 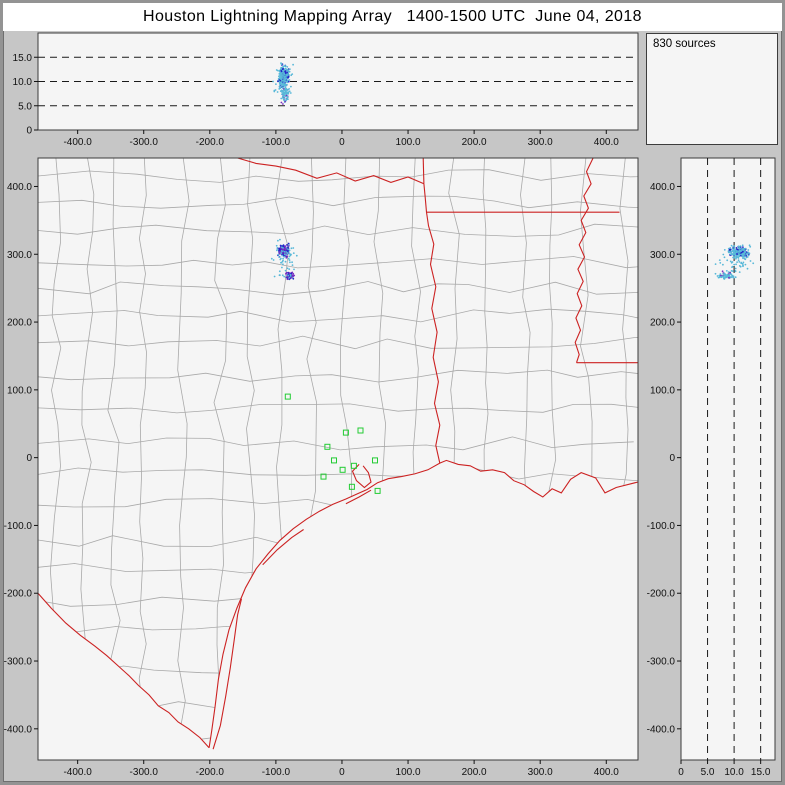 What do you see at coordinates (19, 390) in the screenshot?
I see `y-tick-label: 100.0` at bounding box center [19, 390].